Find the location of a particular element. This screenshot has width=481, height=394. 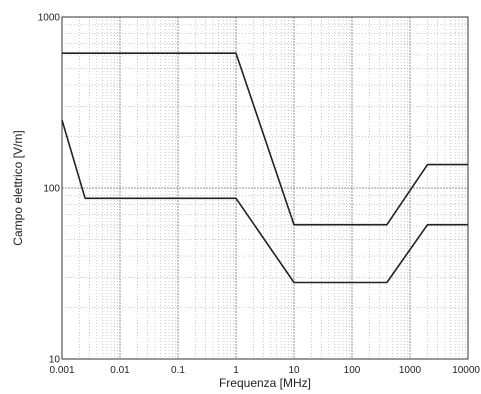

x-tick-label: 0.01 is located at coordinates (120, 370).